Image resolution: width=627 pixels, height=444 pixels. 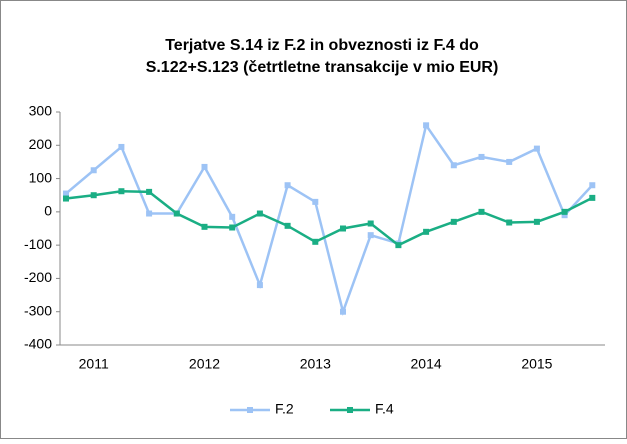 I want to click on y-tick-label: 300, so click(x=41, y=111).